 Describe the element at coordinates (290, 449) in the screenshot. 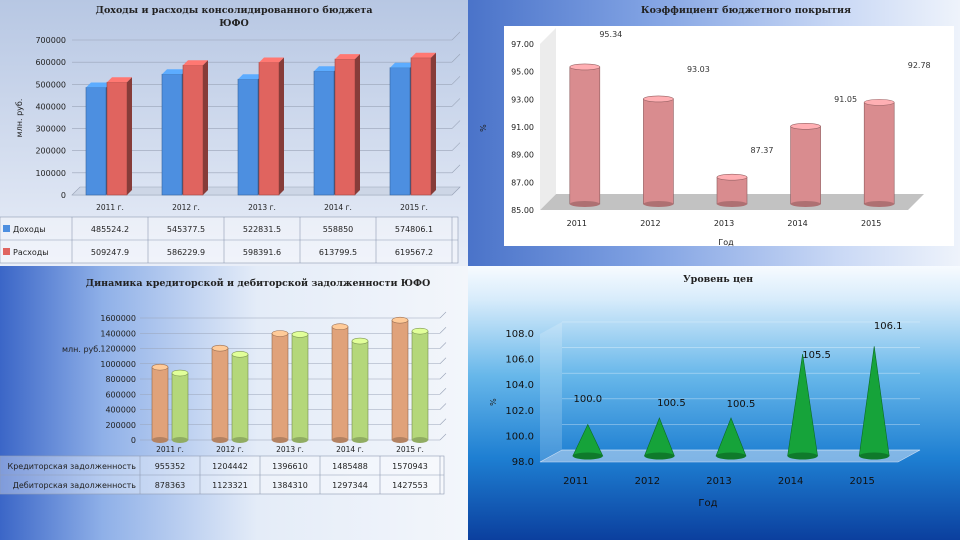

I see `debt-xtick: 2013 г.` at that location.